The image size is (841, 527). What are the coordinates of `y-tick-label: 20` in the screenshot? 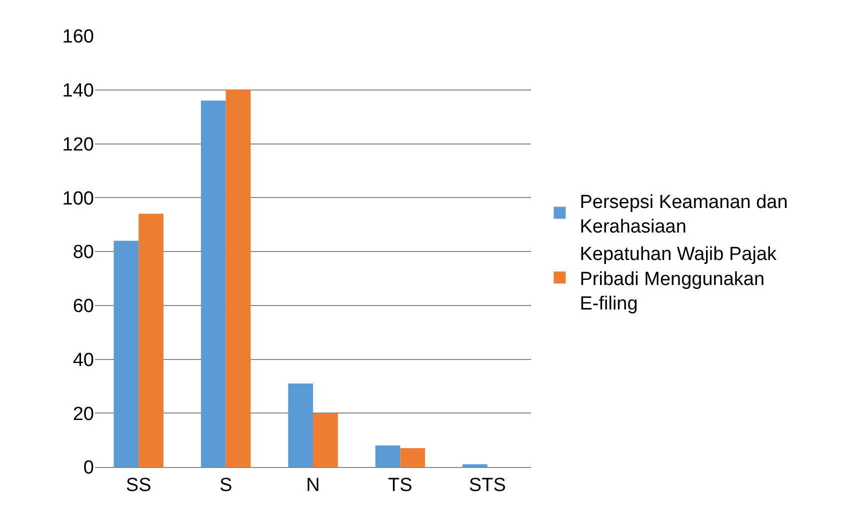 It's located at (83, 414).